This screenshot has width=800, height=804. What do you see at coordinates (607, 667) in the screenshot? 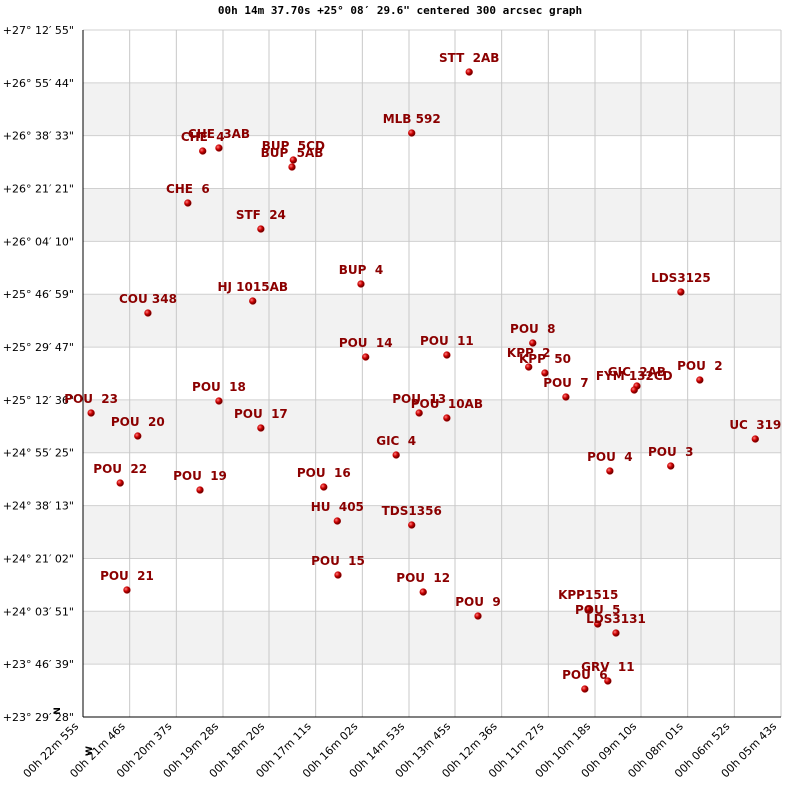
I see `star-label: GRV 11` at bounding box center [607, 667].